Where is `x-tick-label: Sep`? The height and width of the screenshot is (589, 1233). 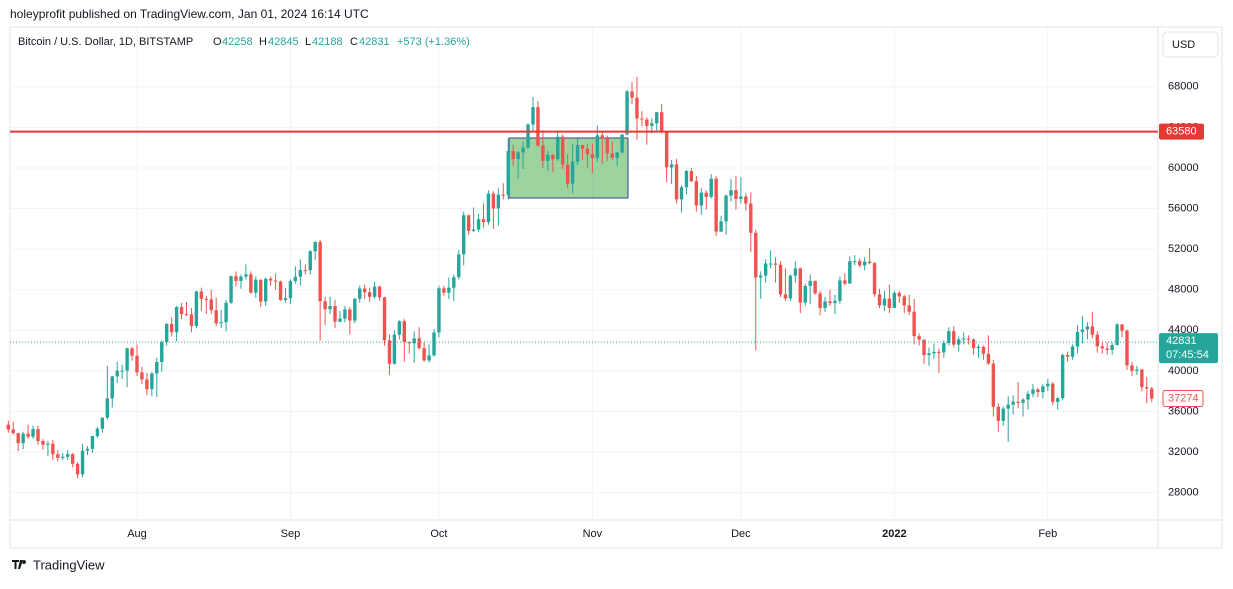
x-tick-label: Sep is located at coordinates (291, 534).